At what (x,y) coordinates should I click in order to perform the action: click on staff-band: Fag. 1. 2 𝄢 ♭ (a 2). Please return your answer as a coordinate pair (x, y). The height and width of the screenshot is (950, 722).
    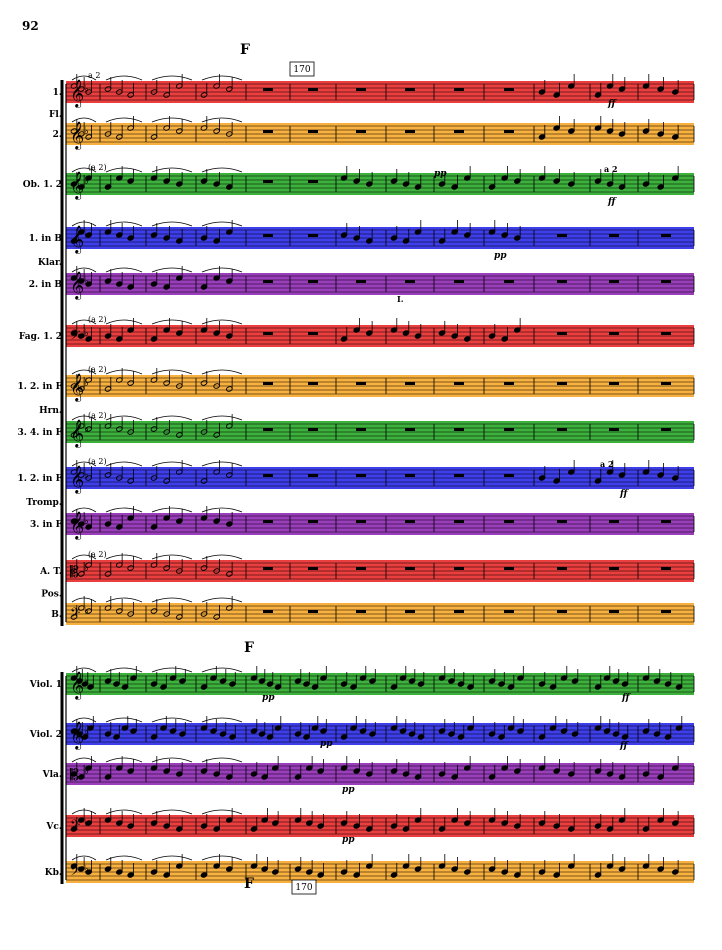
    Looking at the image, I should click on (357, 331).